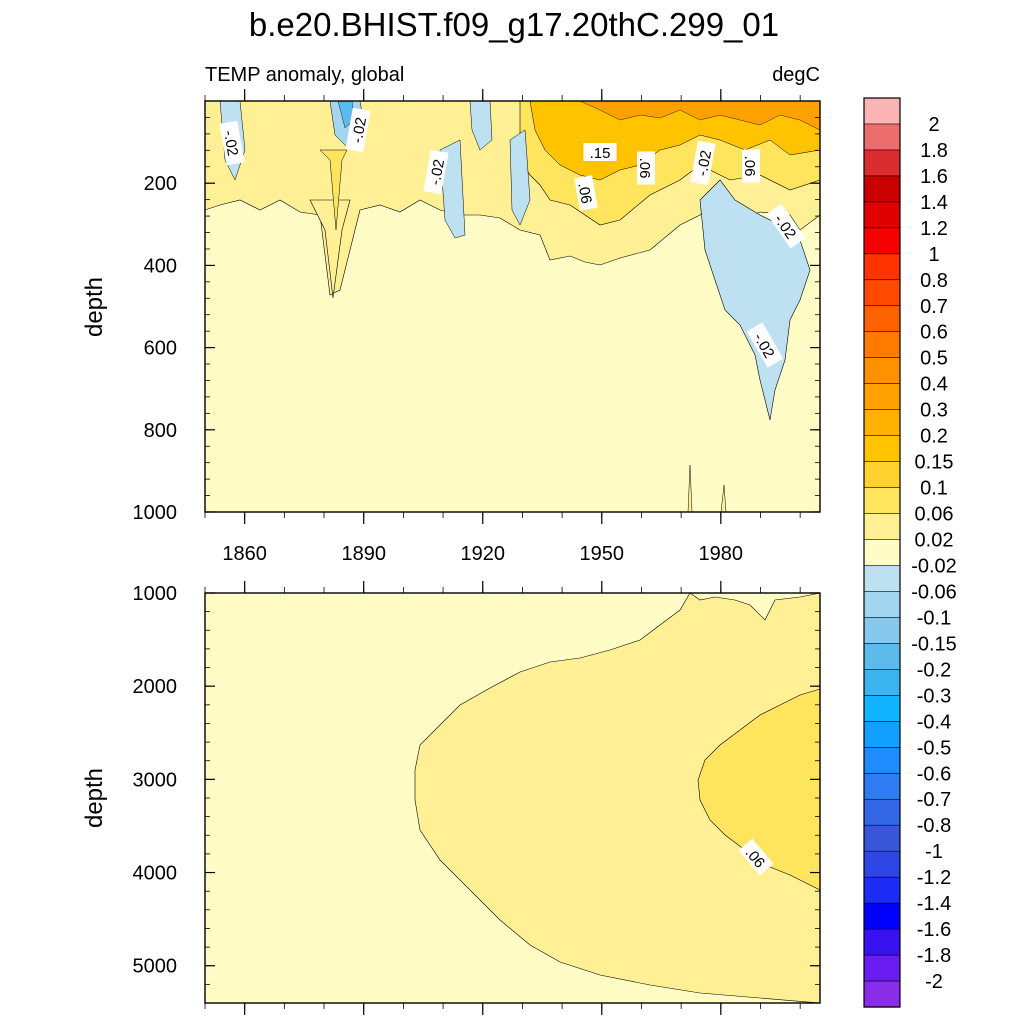 This screenshot has height=1024, width=1024. I want to click on colorbar-label: 0.1, so click(934, 489).